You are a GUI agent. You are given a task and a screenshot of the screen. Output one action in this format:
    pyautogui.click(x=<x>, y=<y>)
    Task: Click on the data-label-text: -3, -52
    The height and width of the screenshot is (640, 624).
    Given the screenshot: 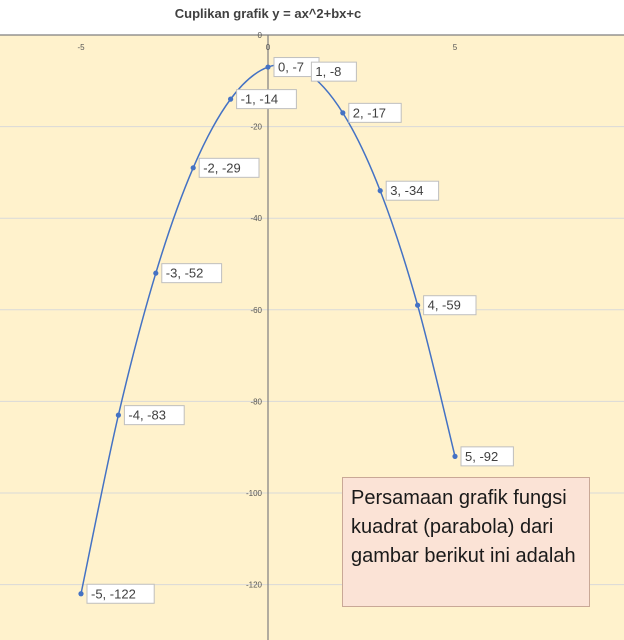 What is the action you would take?
    pyautogui.click(x=185, y=273)
    